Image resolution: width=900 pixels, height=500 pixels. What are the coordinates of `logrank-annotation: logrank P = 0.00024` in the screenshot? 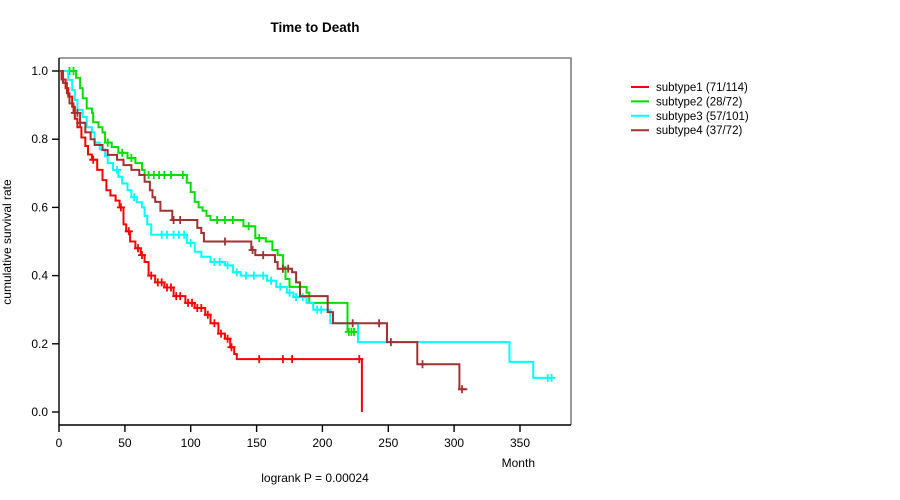 It's located at (315, 478).